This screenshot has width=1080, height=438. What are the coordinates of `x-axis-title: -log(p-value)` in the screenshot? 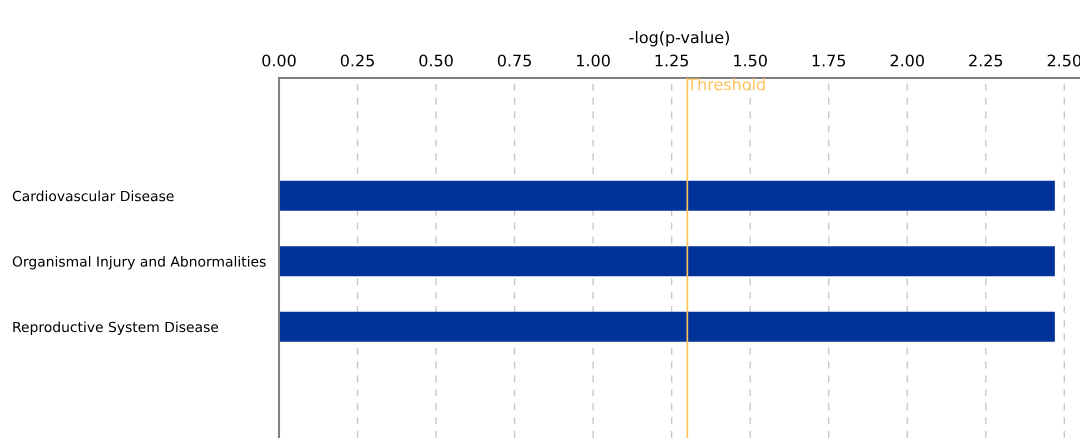 It's located at (679, 38).